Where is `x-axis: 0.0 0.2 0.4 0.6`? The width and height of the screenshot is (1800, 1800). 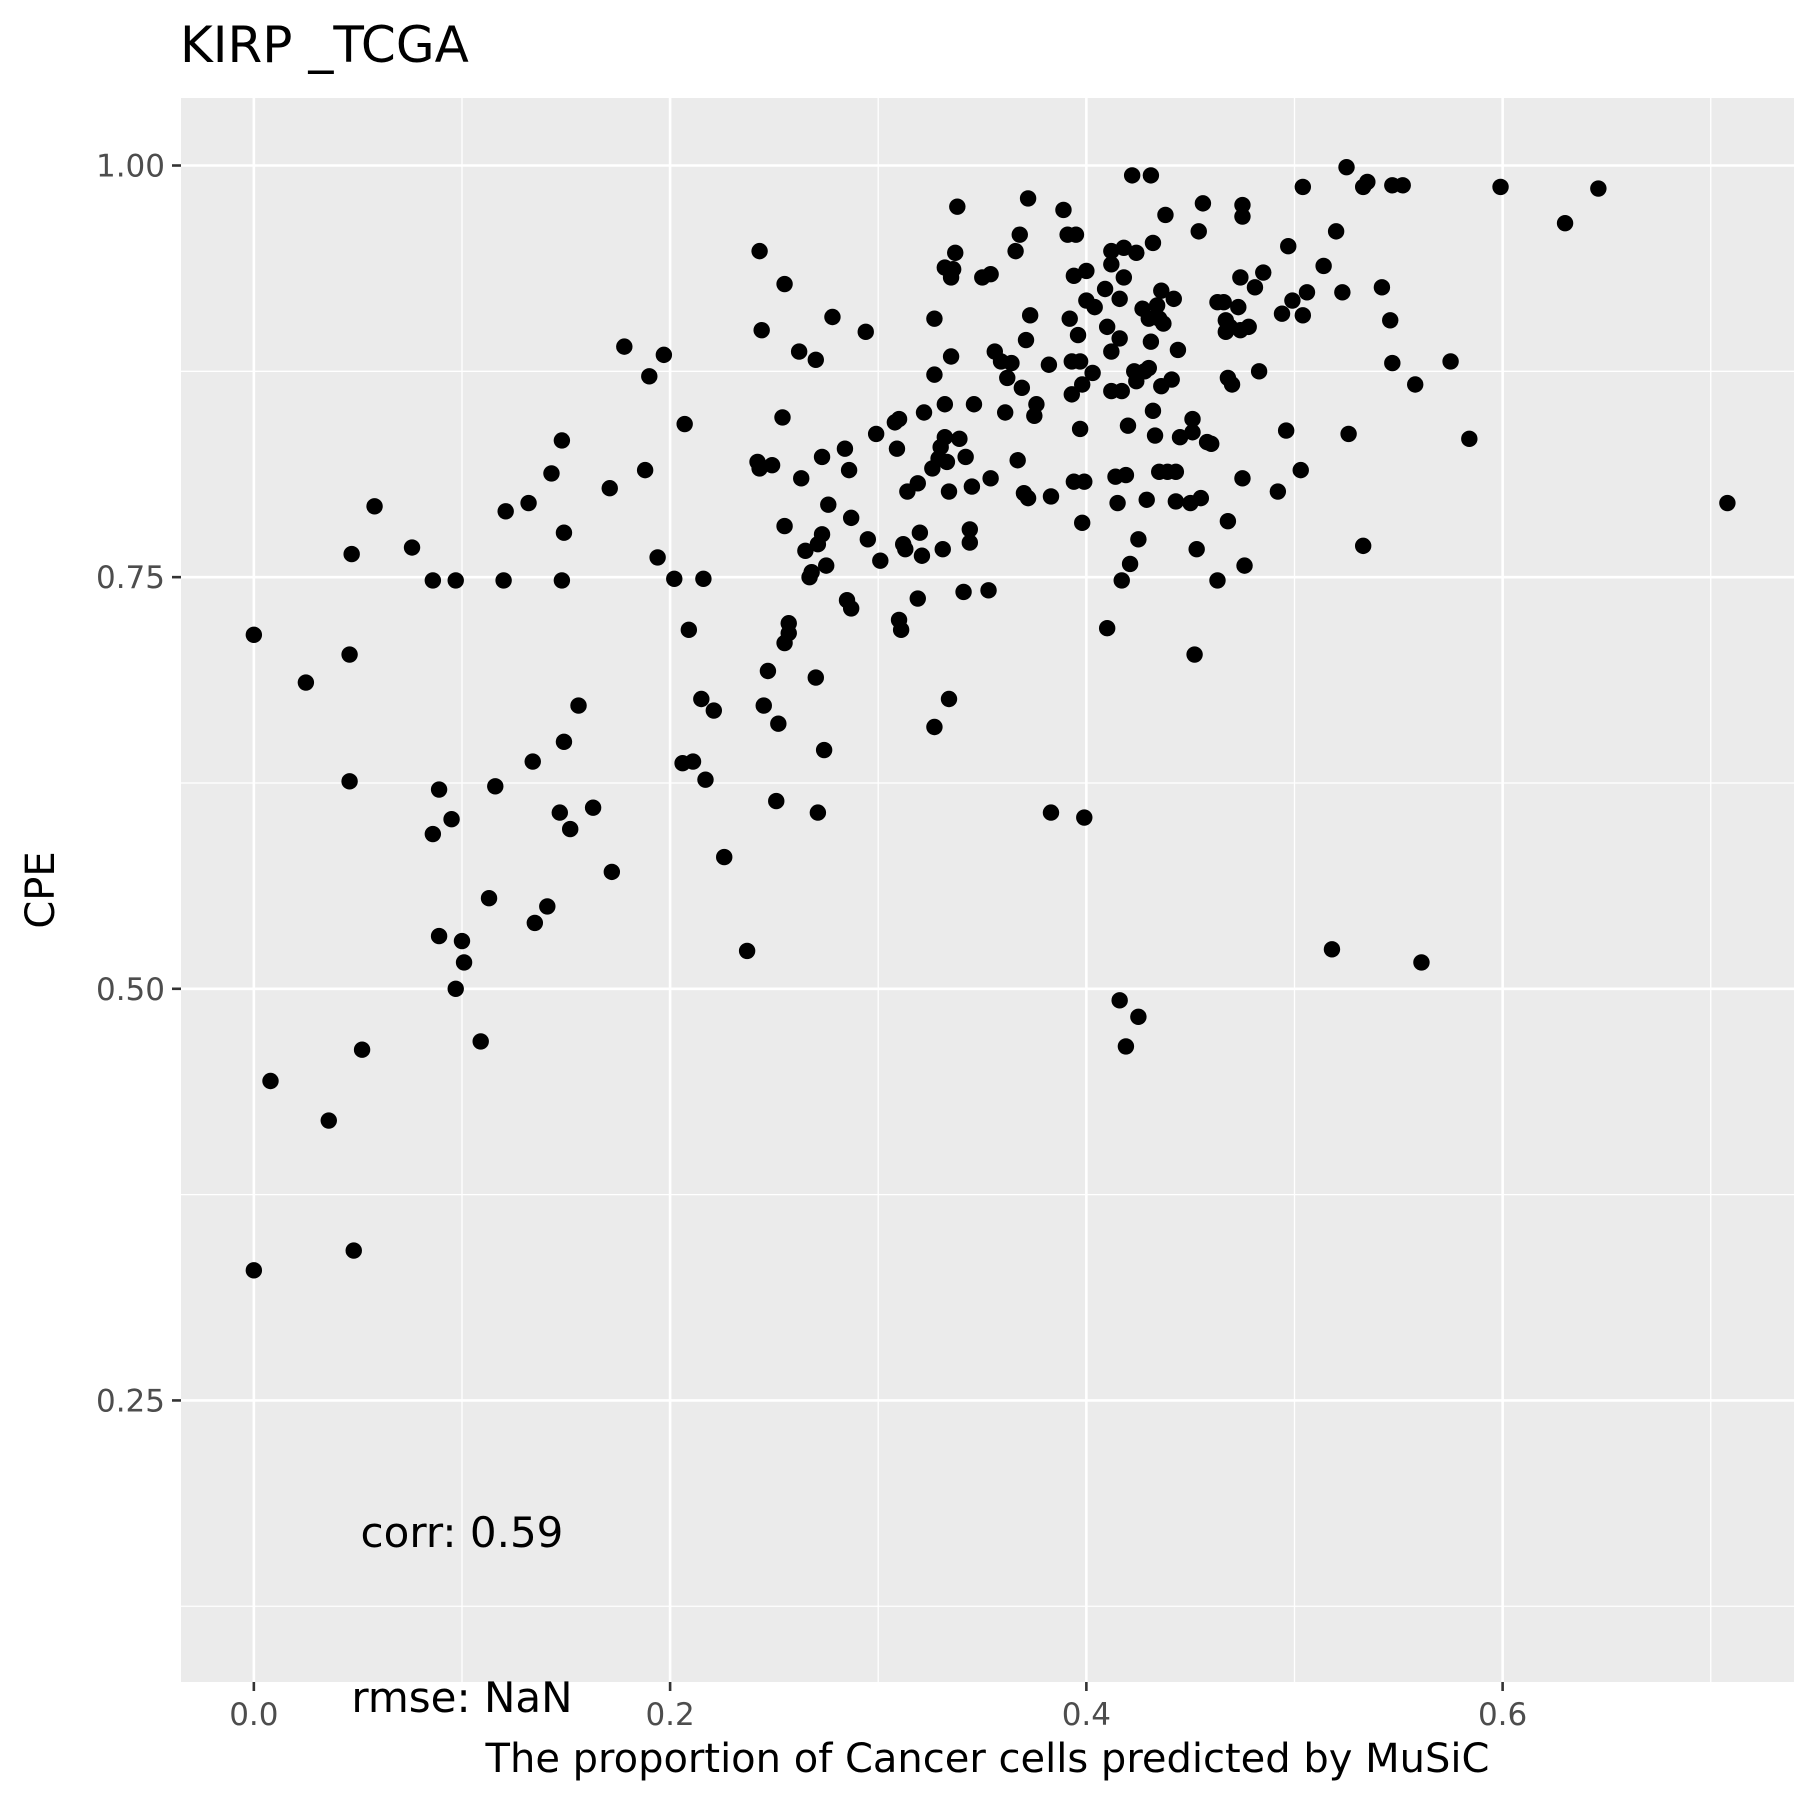 x-axis: 0.0 0.2 0.4 0.6 is located at coordinates (878, 1707).